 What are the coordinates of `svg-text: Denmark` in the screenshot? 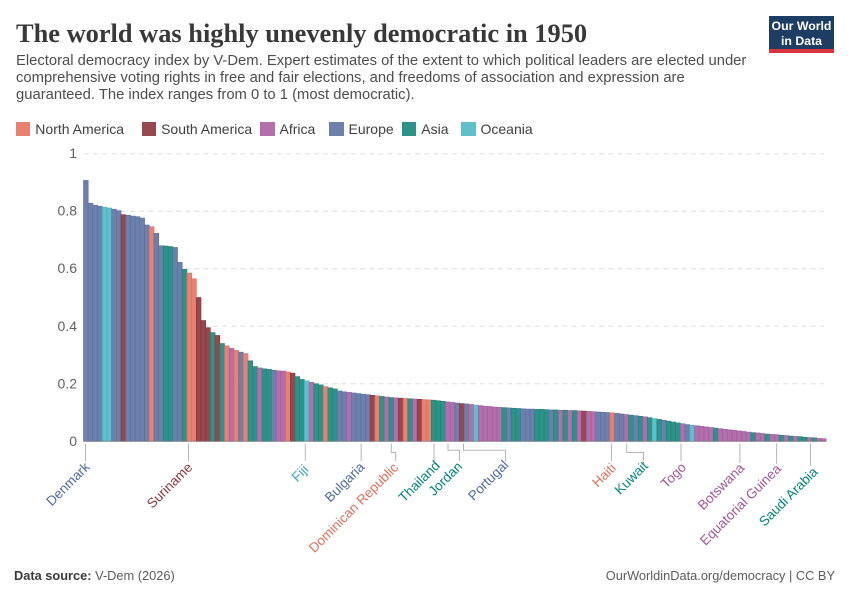 It's located at (68, 484).